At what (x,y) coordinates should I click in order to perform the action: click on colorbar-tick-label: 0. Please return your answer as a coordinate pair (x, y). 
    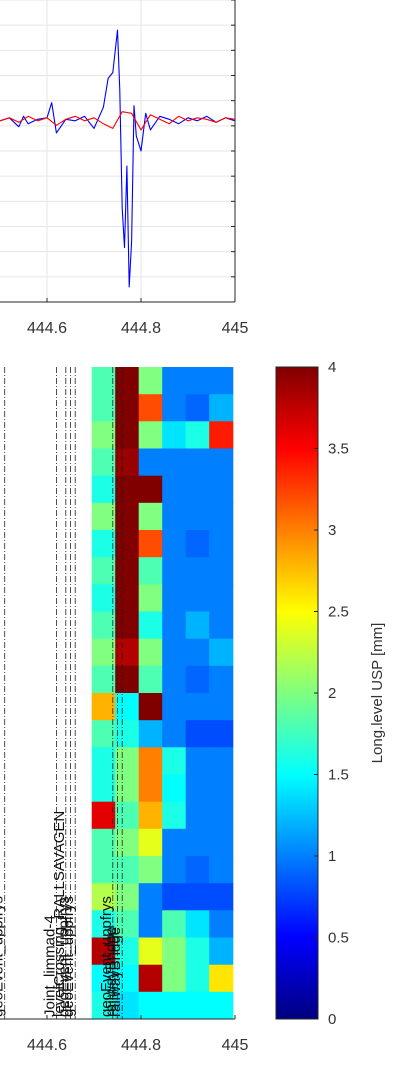
    Looking at the image, I should click on (332, 1019).